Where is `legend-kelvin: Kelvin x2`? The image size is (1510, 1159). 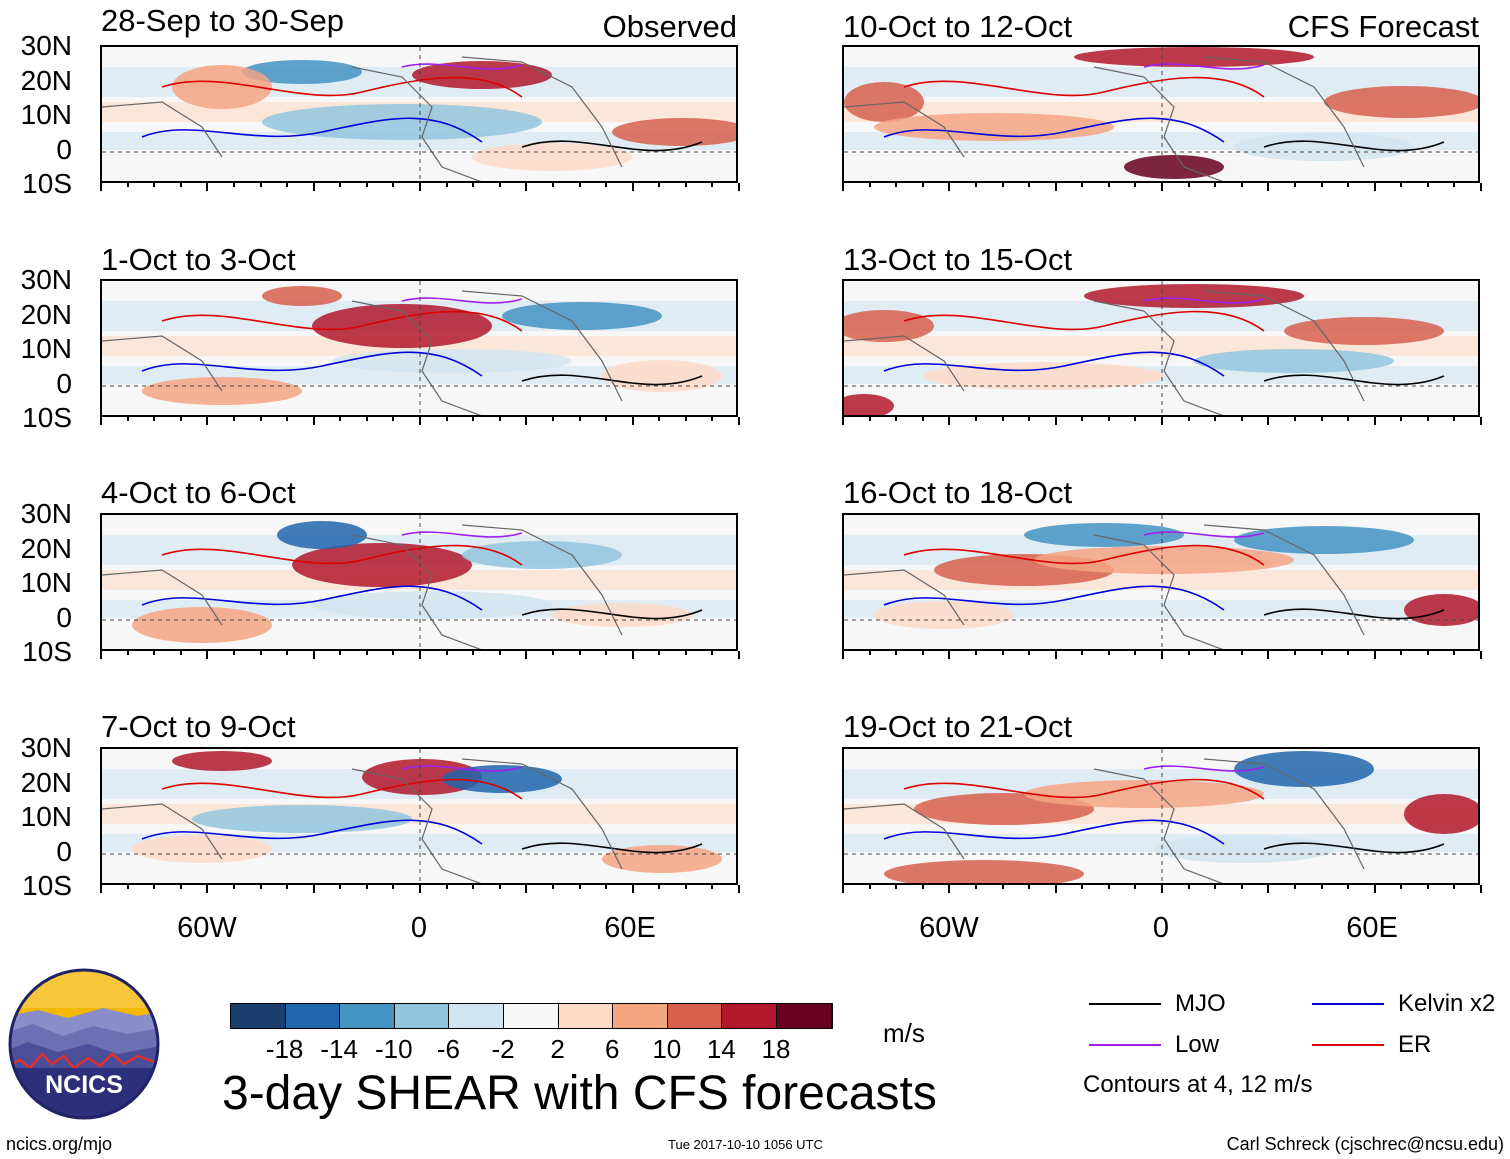 legend-kelvin: Kelvin x2 is located at coordinates (1403, 1004).